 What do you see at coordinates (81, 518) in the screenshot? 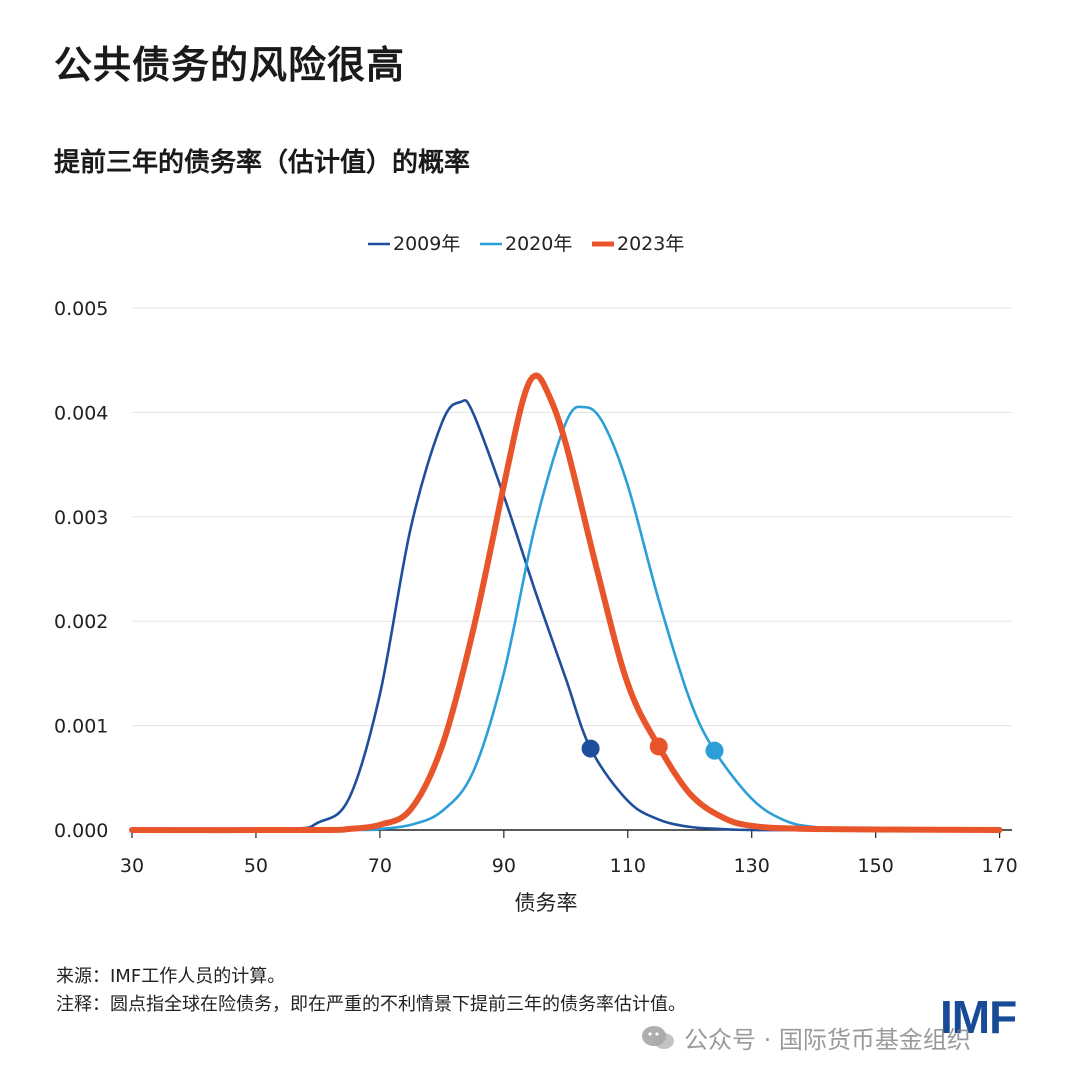
I see `y-tick-label: 0.003` at bounding box center [81, 518].